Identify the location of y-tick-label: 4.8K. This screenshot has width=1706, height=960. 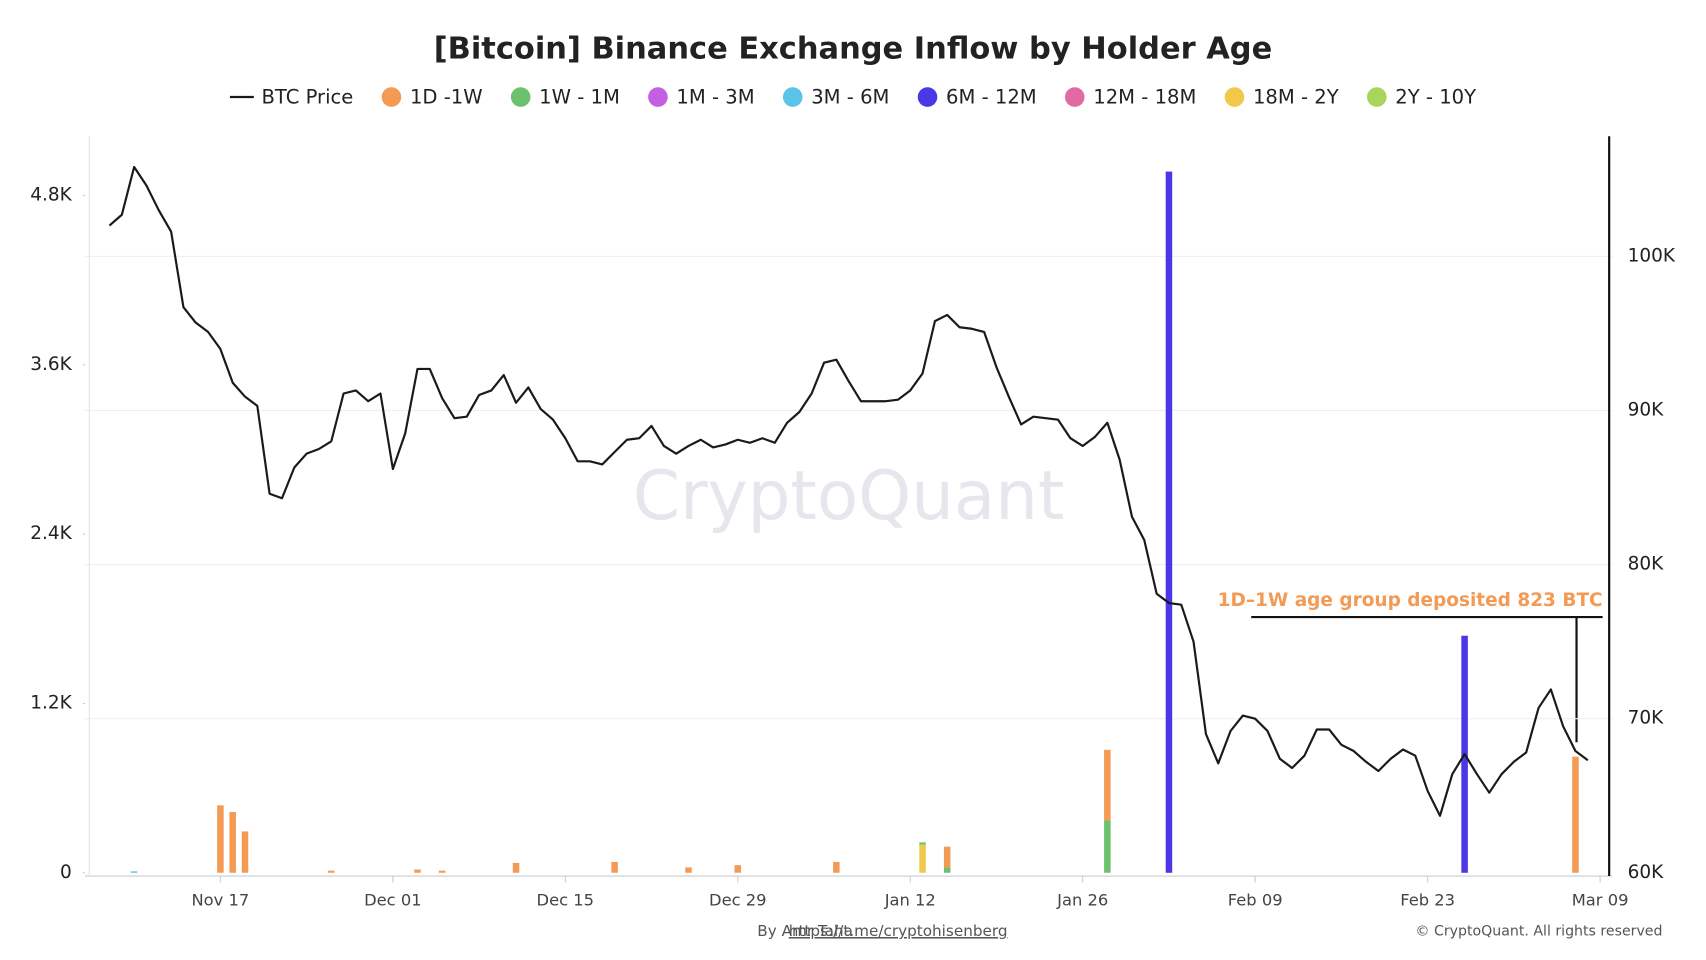
(51, 194).